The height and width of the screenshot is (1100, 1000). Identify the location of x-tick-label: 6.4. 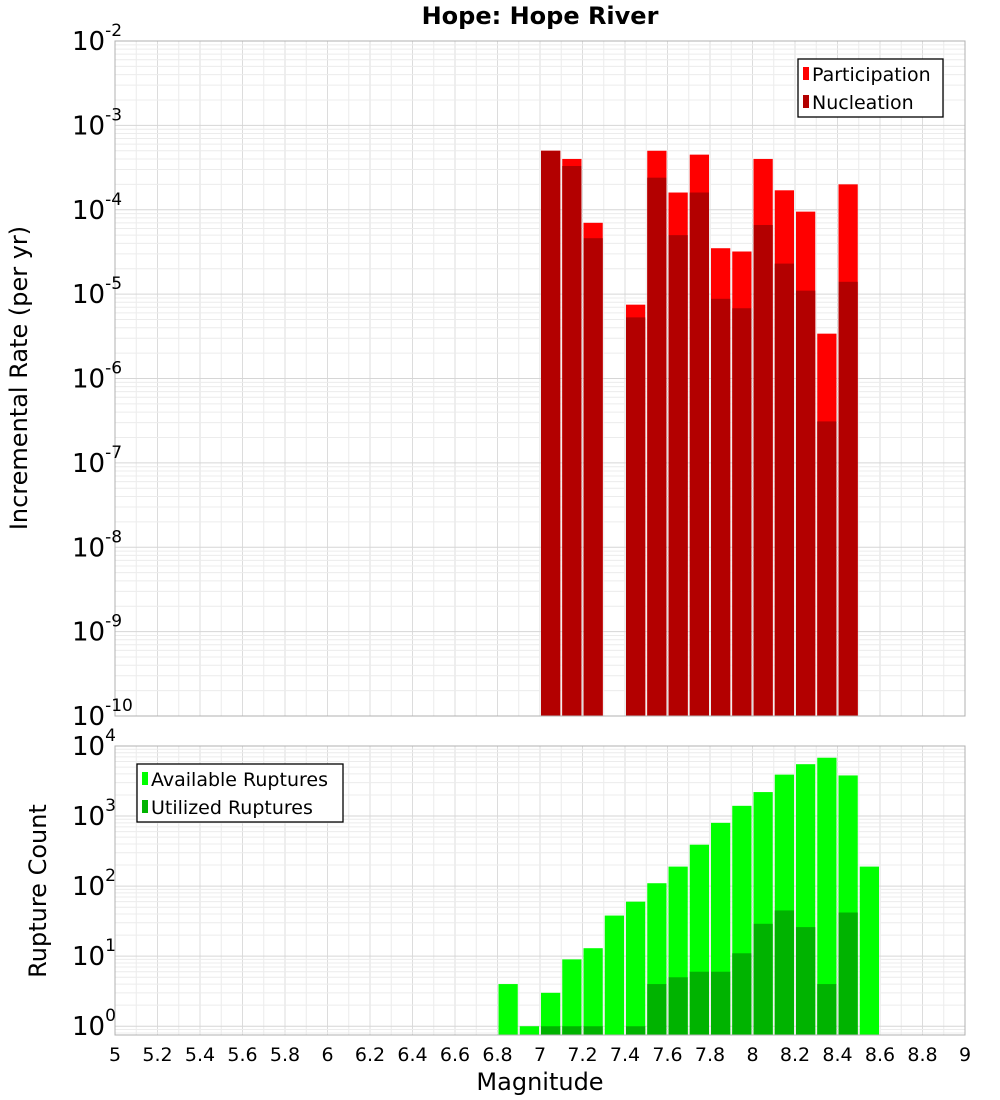
(412, 1055).